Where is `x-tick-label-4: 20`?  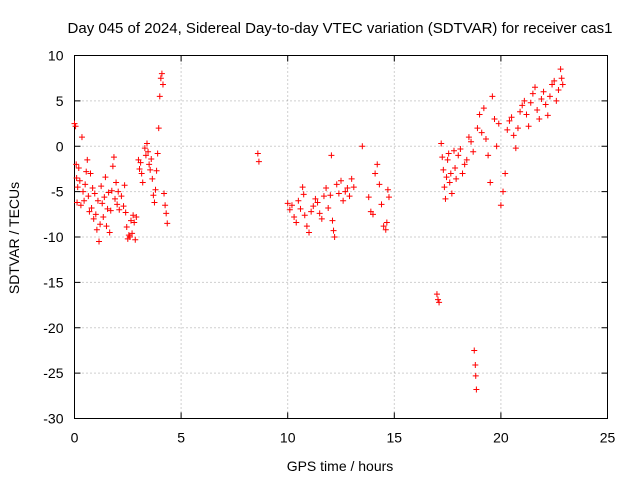 x-tick-label-4: 20 is located at coordinates (501, 438).